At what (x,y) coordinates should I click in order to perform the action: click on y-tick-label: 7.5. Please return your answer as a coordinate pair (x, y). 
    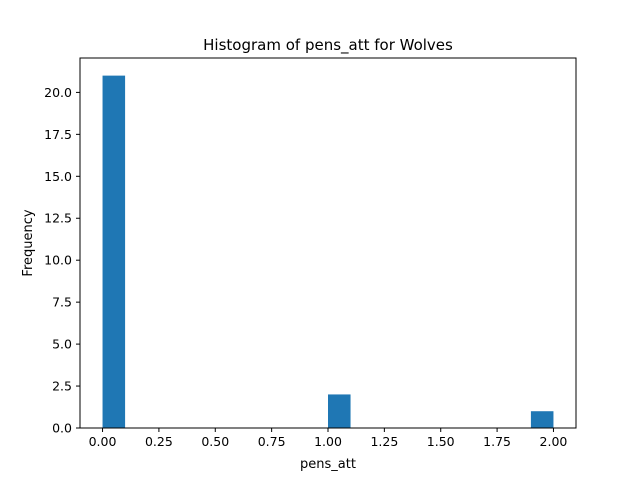
    Looking at the image, I should click on (62, 302).